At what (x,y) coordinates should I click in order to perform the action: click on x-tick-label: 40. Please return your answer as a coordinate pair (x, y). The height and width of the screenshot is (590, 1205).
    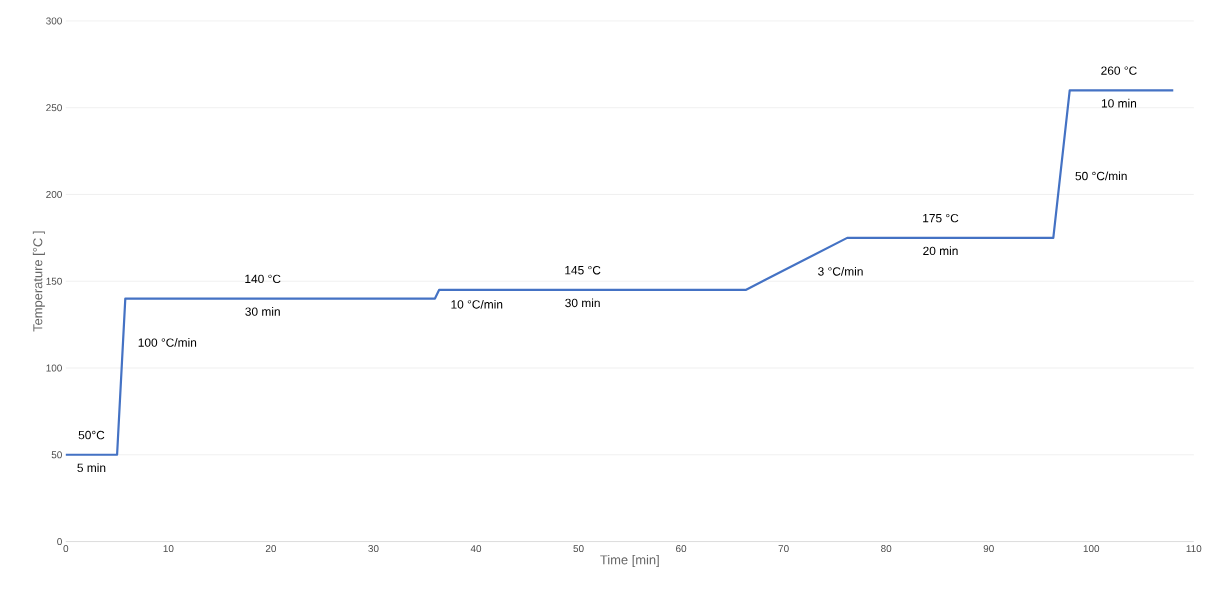
    Looking at the image, I should click on (476, 548).